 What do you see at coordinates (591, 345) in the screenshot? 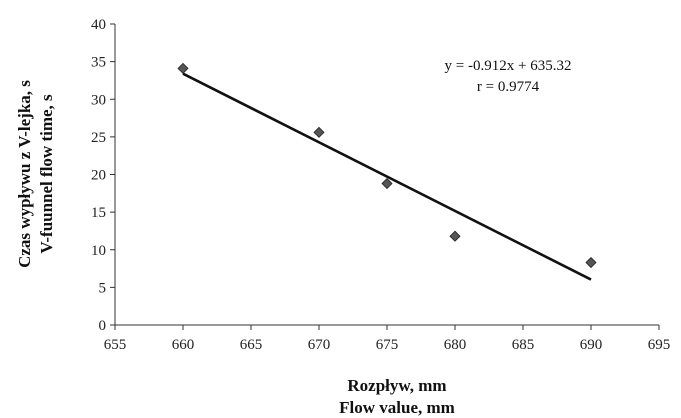
I see `x-tick-label: 690` at bounding box center [591, 345].